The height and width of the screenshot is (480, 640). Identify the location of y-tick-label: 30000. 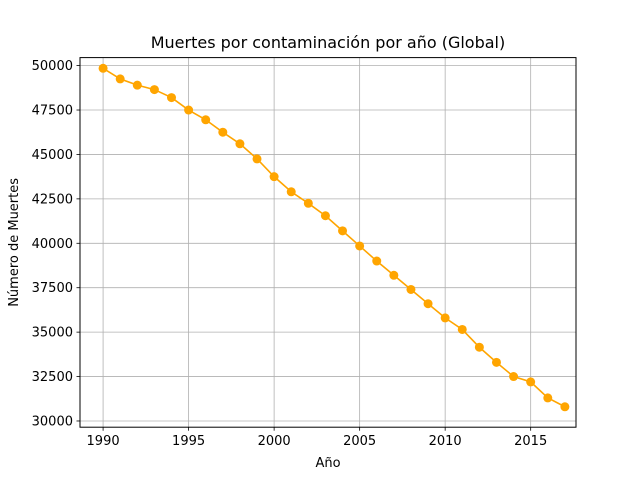
(52, 421).